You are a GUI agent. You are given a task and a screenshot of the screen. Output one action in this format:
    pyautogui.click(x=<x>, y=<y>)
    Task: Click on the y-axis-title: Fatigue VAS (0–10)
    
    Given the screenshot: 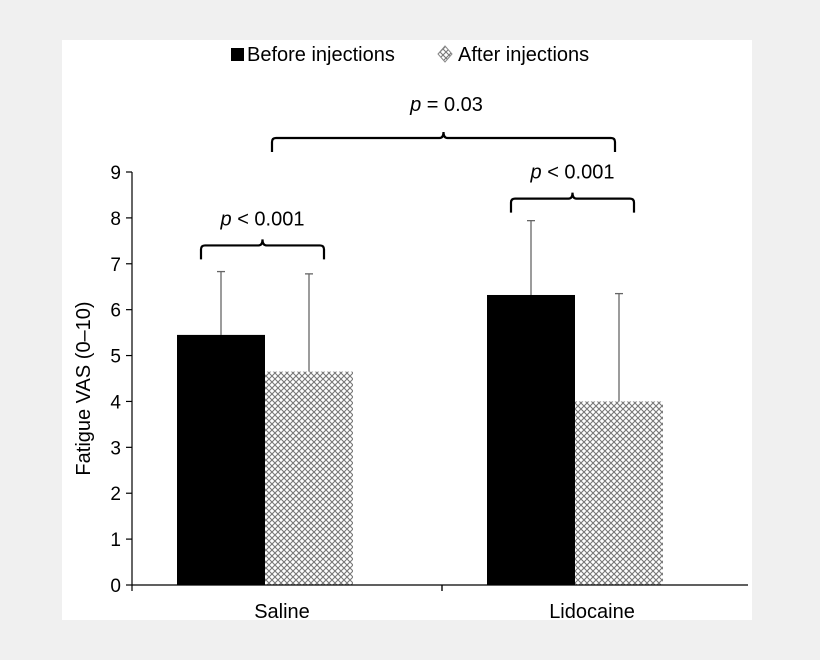 What is the action you would take?
    pyautogui.click(x=84, y=388)
    